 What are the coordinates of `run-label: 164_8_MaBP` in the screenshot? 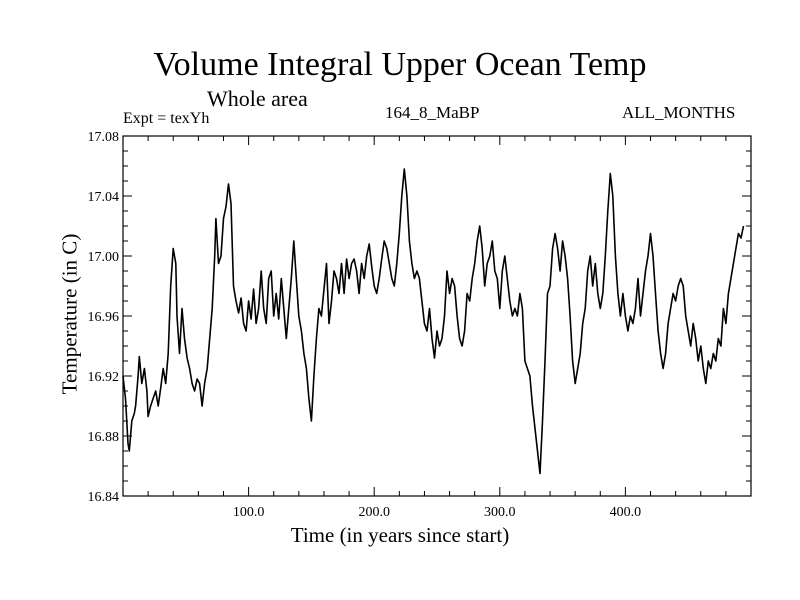 It's located at (432, 112).